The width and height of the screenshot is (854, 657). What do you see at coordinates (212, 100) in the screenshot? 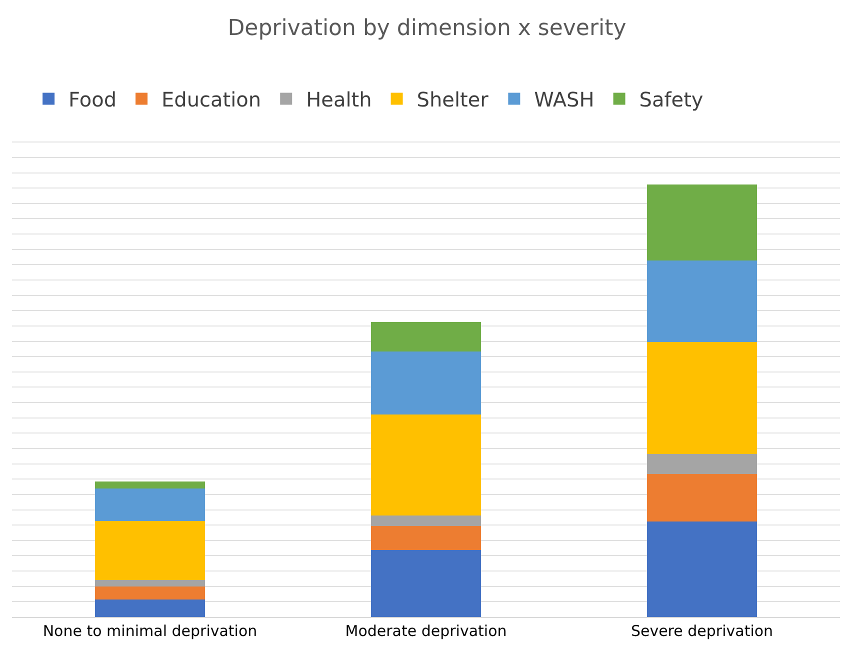
I see `legend-label: Education` at bounding box center [212, 100].